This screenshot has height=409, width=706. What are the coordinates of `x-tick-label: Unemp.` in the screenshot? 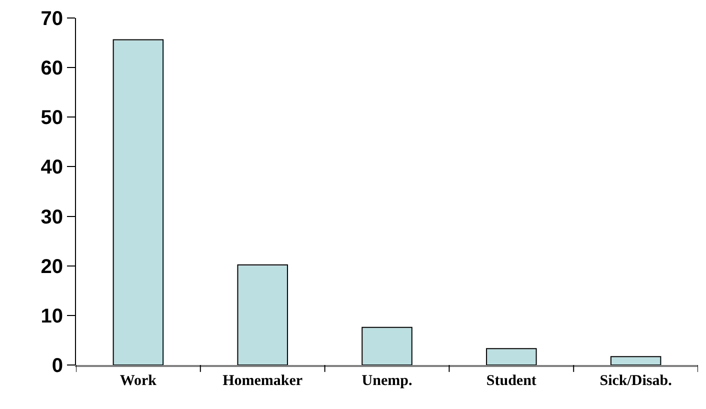 It's located at (387, 381).